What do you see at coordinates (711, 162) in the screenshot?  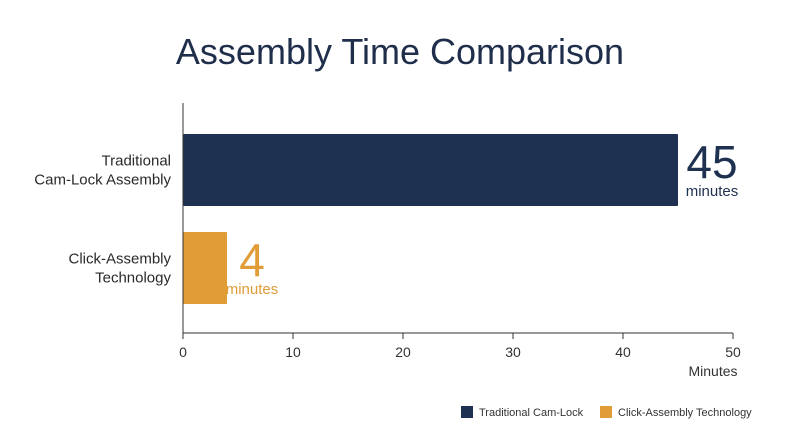 I see `data-label-value-traditional-cam-lock: 45` at bounding box center [711, 162].